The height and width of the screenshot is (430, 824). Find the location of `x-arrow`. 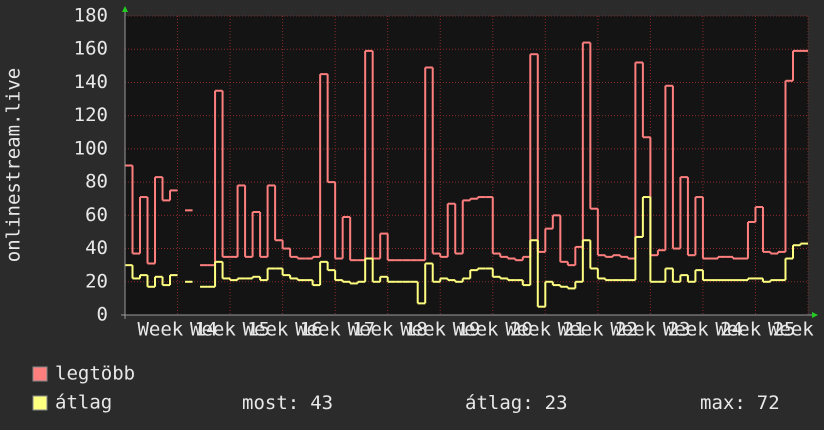

x-arrow is located at coordinates (815, 315).